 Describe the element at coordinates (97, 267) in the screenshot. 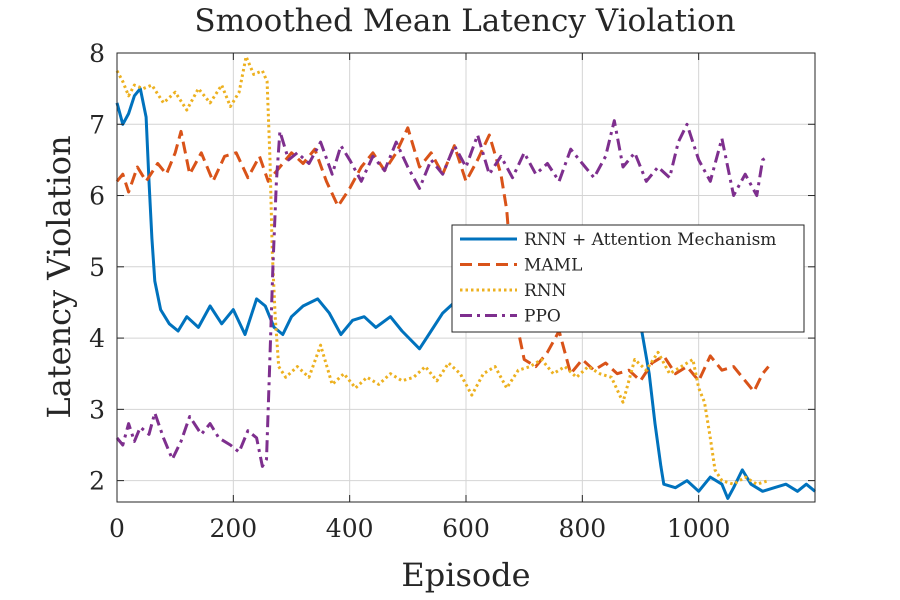

I see `y-tick-label: 5` at that location.